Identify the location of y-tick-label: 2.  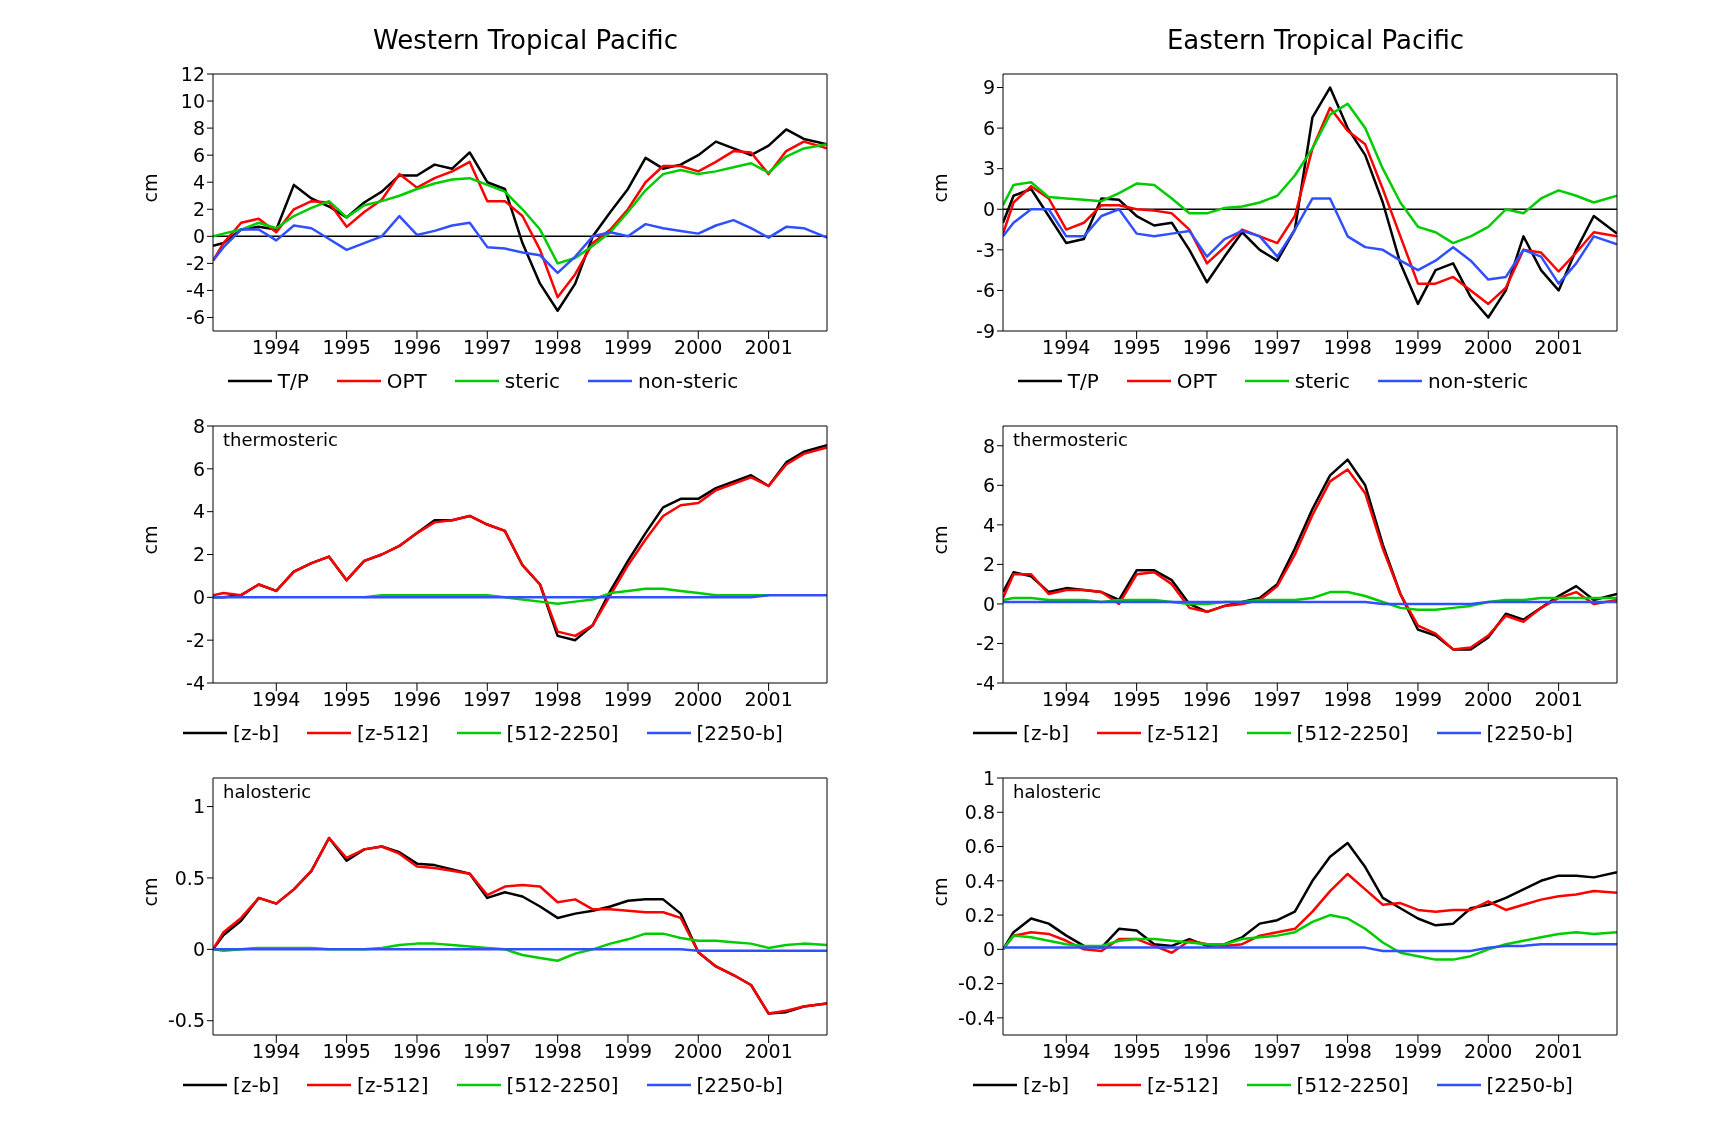
(988, 564).